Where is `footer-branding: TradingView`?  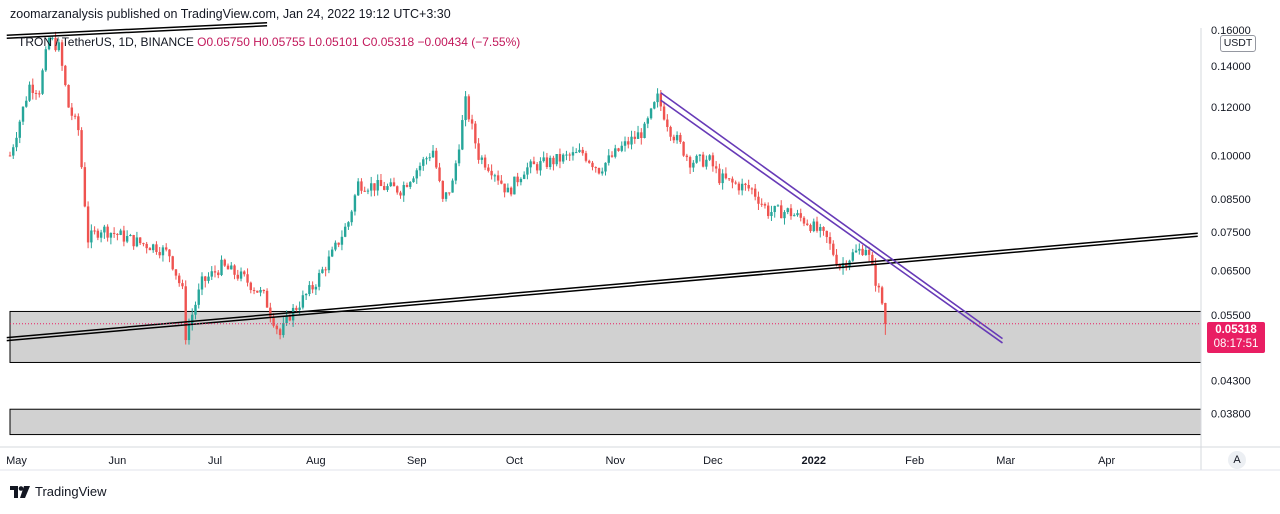
footer-branding: TradingView is located at coordinates (58, 491).